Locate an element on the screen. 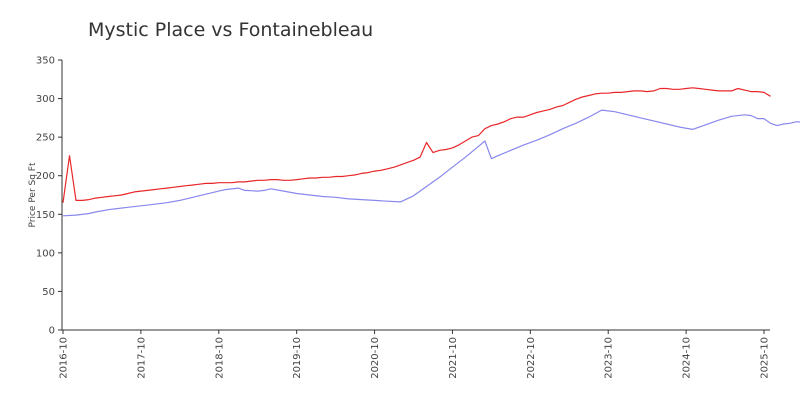  x-tick-label: 2021-10 is located at coordinates (453, 358).